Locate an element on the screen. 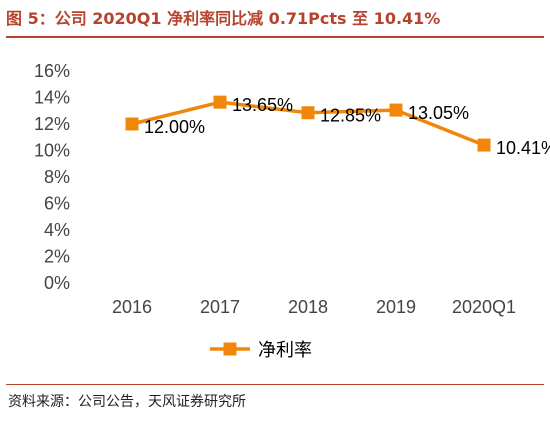 The height and width of the screenshot is (423, 550). data-label: 13.05% is located at coordinates (438, 113).